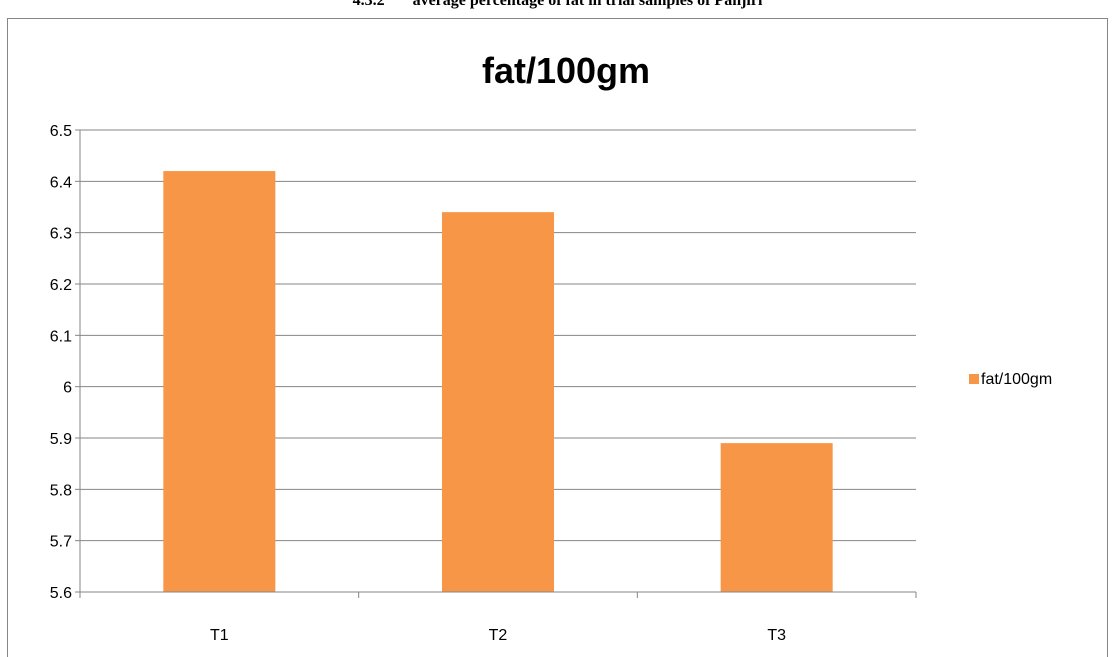  I want to click on y-tick-label: 6.5, so click(61, 131).